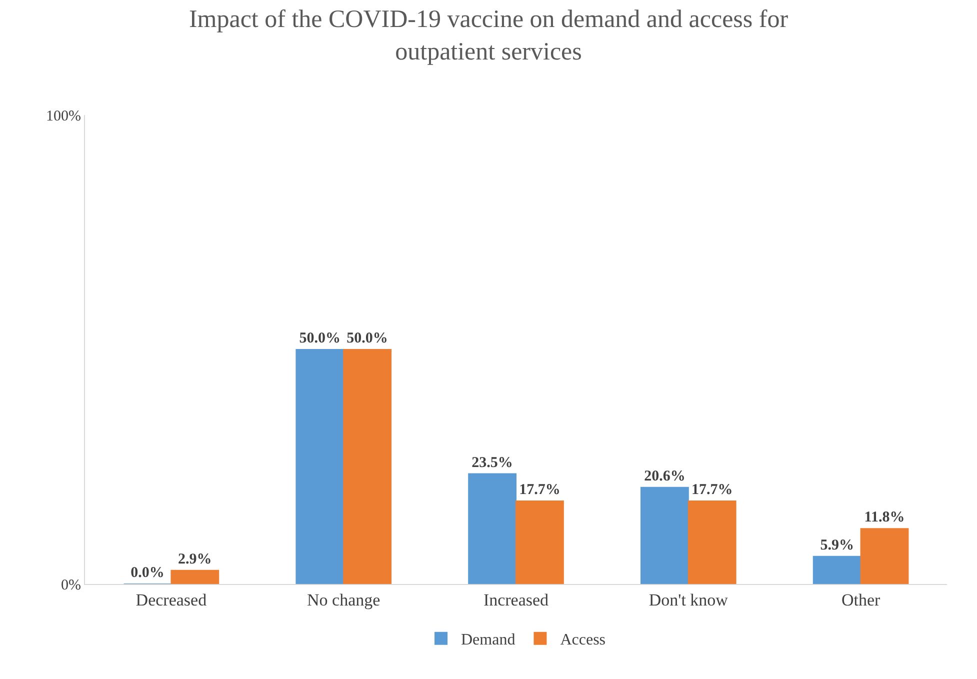  Describe the element at coordinates (488, 36) in the screenshot. I see `chart-title: Impact of the COVID-19 vaccine on demand and access for outpatient services` at that location.